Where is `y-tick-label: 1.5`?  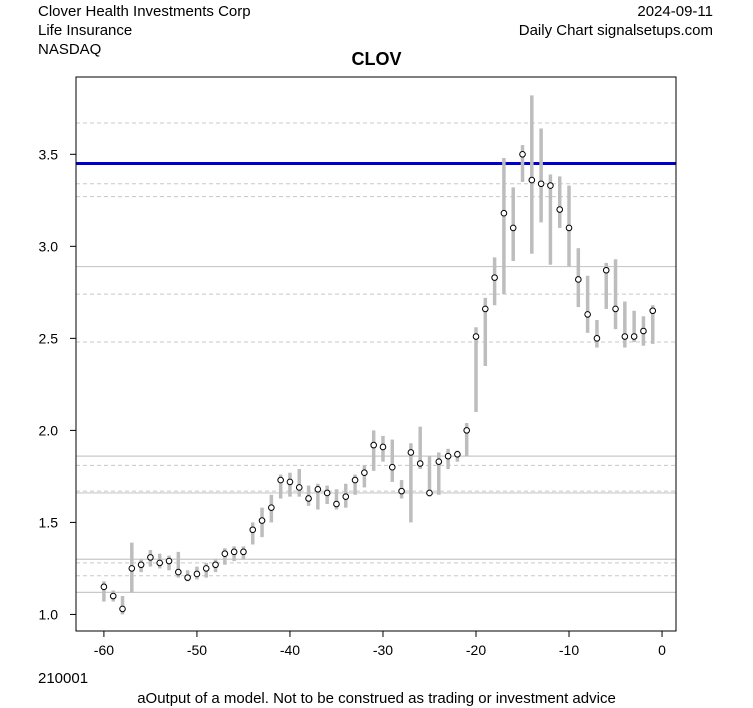 y-tick-label: 1.5 is located at coordinates (49, 522).